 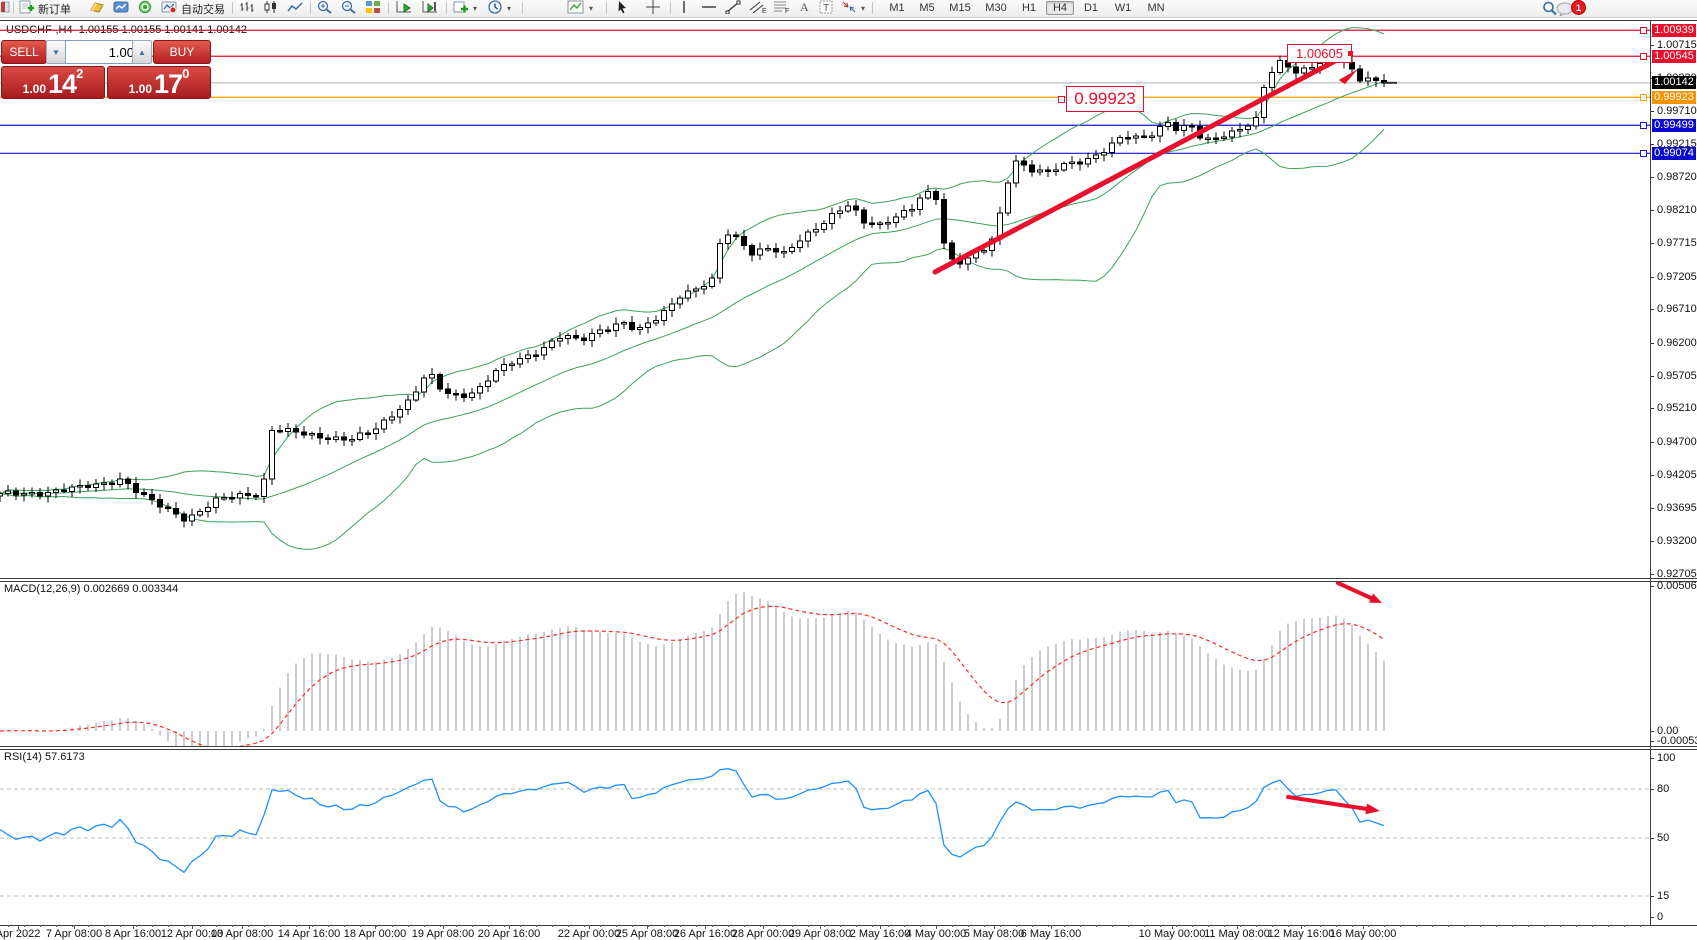 I want to click on timeframe-button-M1: M1, so click(x=897, y=8).